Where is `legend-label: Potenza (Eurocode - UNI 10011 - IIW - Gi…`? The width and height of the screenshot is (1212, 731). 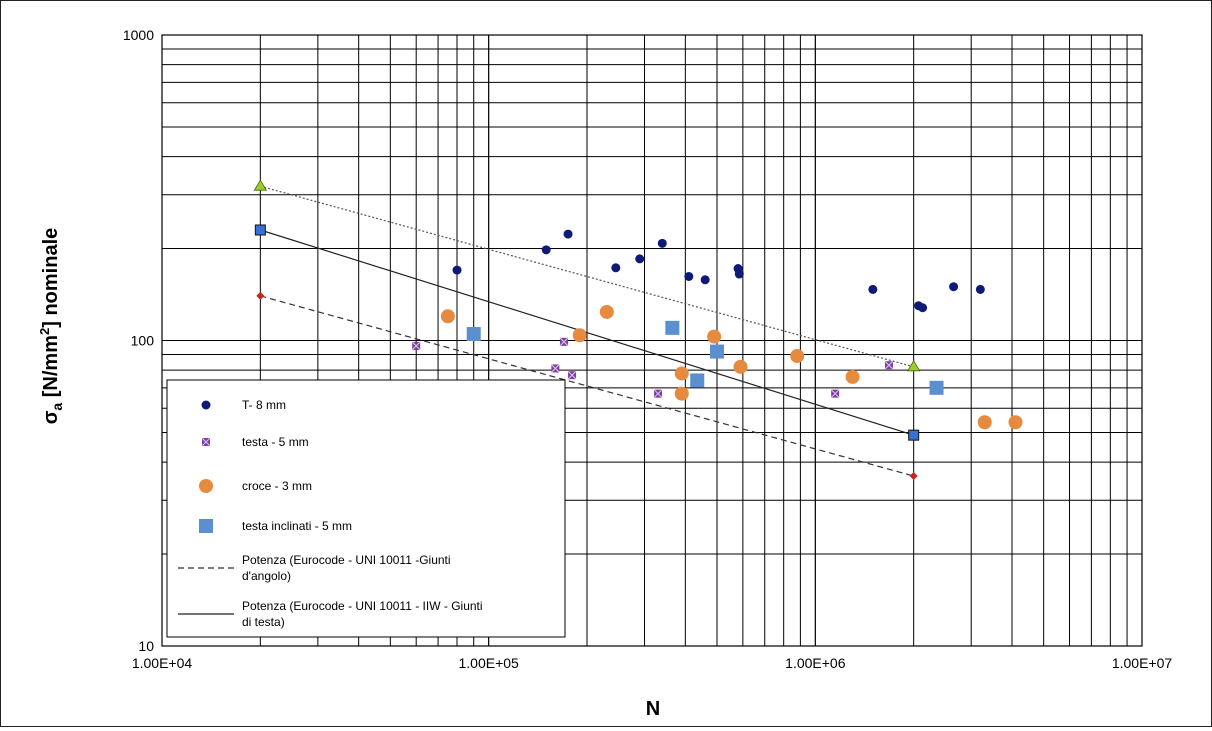
legend-label: Potenza (Eurocode - UNI 10011 - IIW - Gi… is located at coordinates (362, 606).